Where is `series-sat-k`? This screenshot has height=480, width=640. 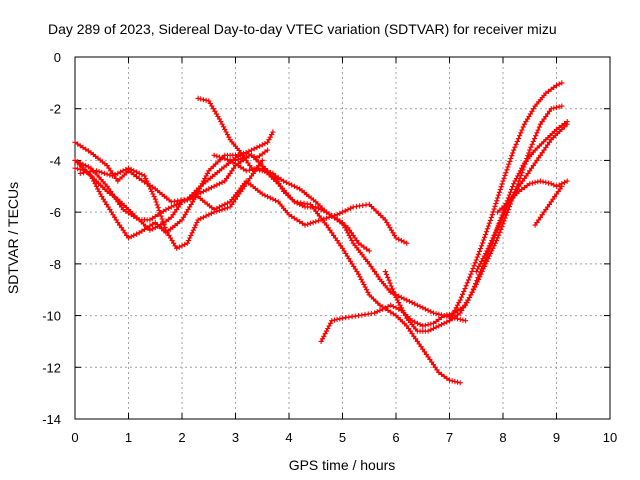 series-sat-k is located at coordinates (505, 202).